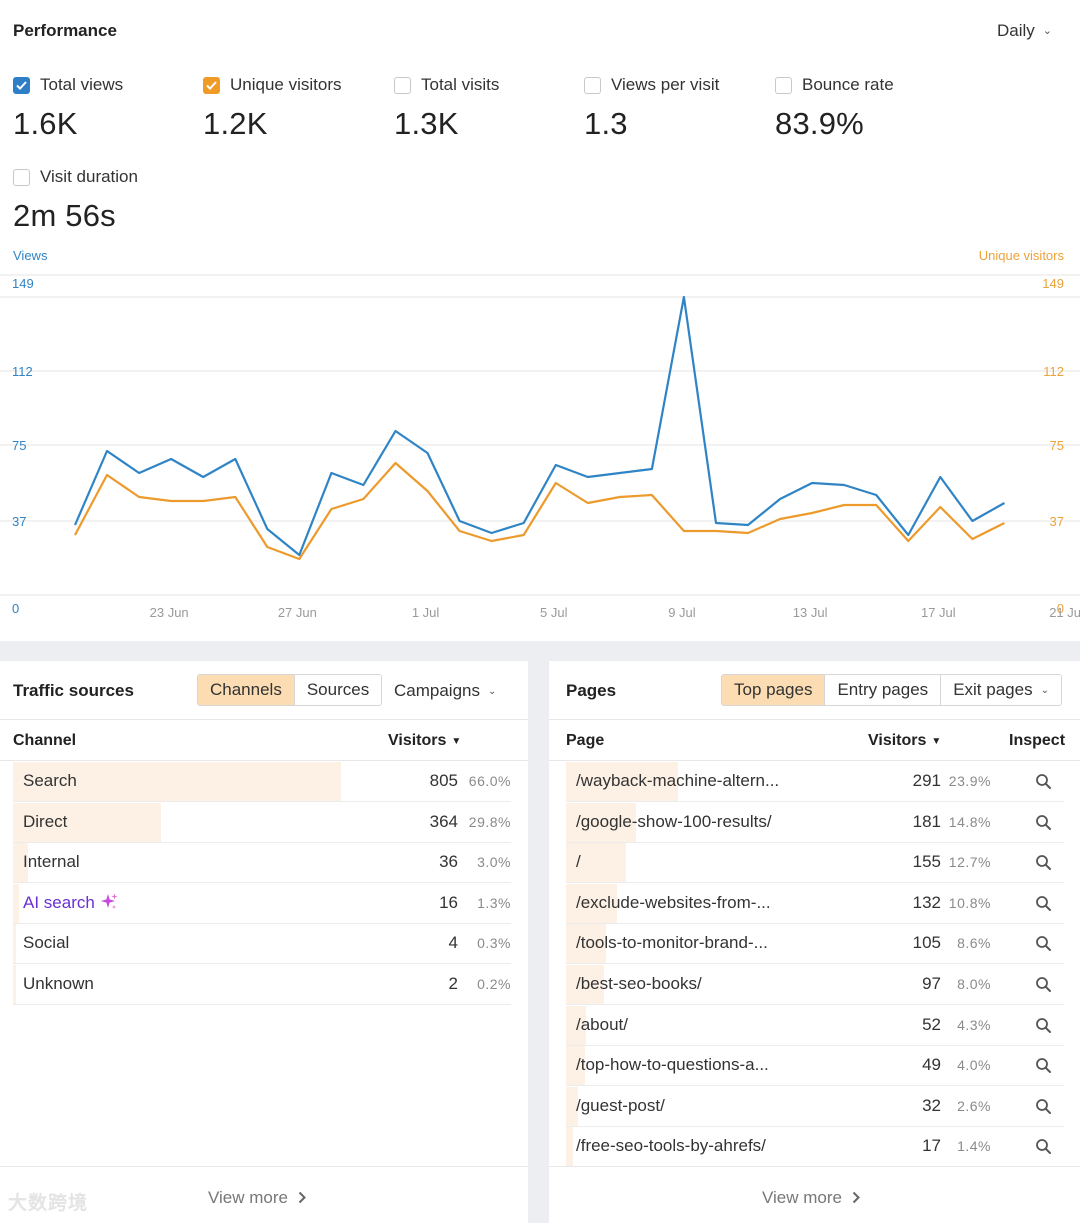 The width and height of the screenshot is (1080, 1223). What do you see at coordinates (82, 84) in the screenshot?
I see `metric-label: Total views` at bounding box center [82, 84].